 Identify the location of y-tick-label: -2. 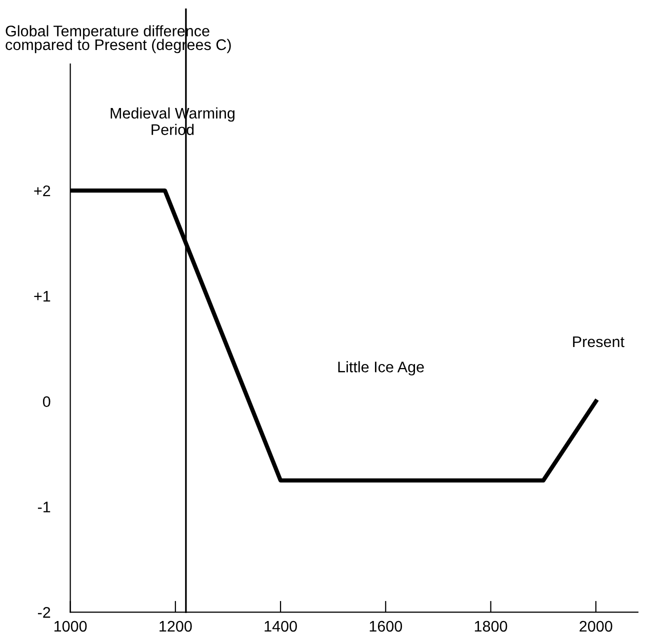
(44, 612).